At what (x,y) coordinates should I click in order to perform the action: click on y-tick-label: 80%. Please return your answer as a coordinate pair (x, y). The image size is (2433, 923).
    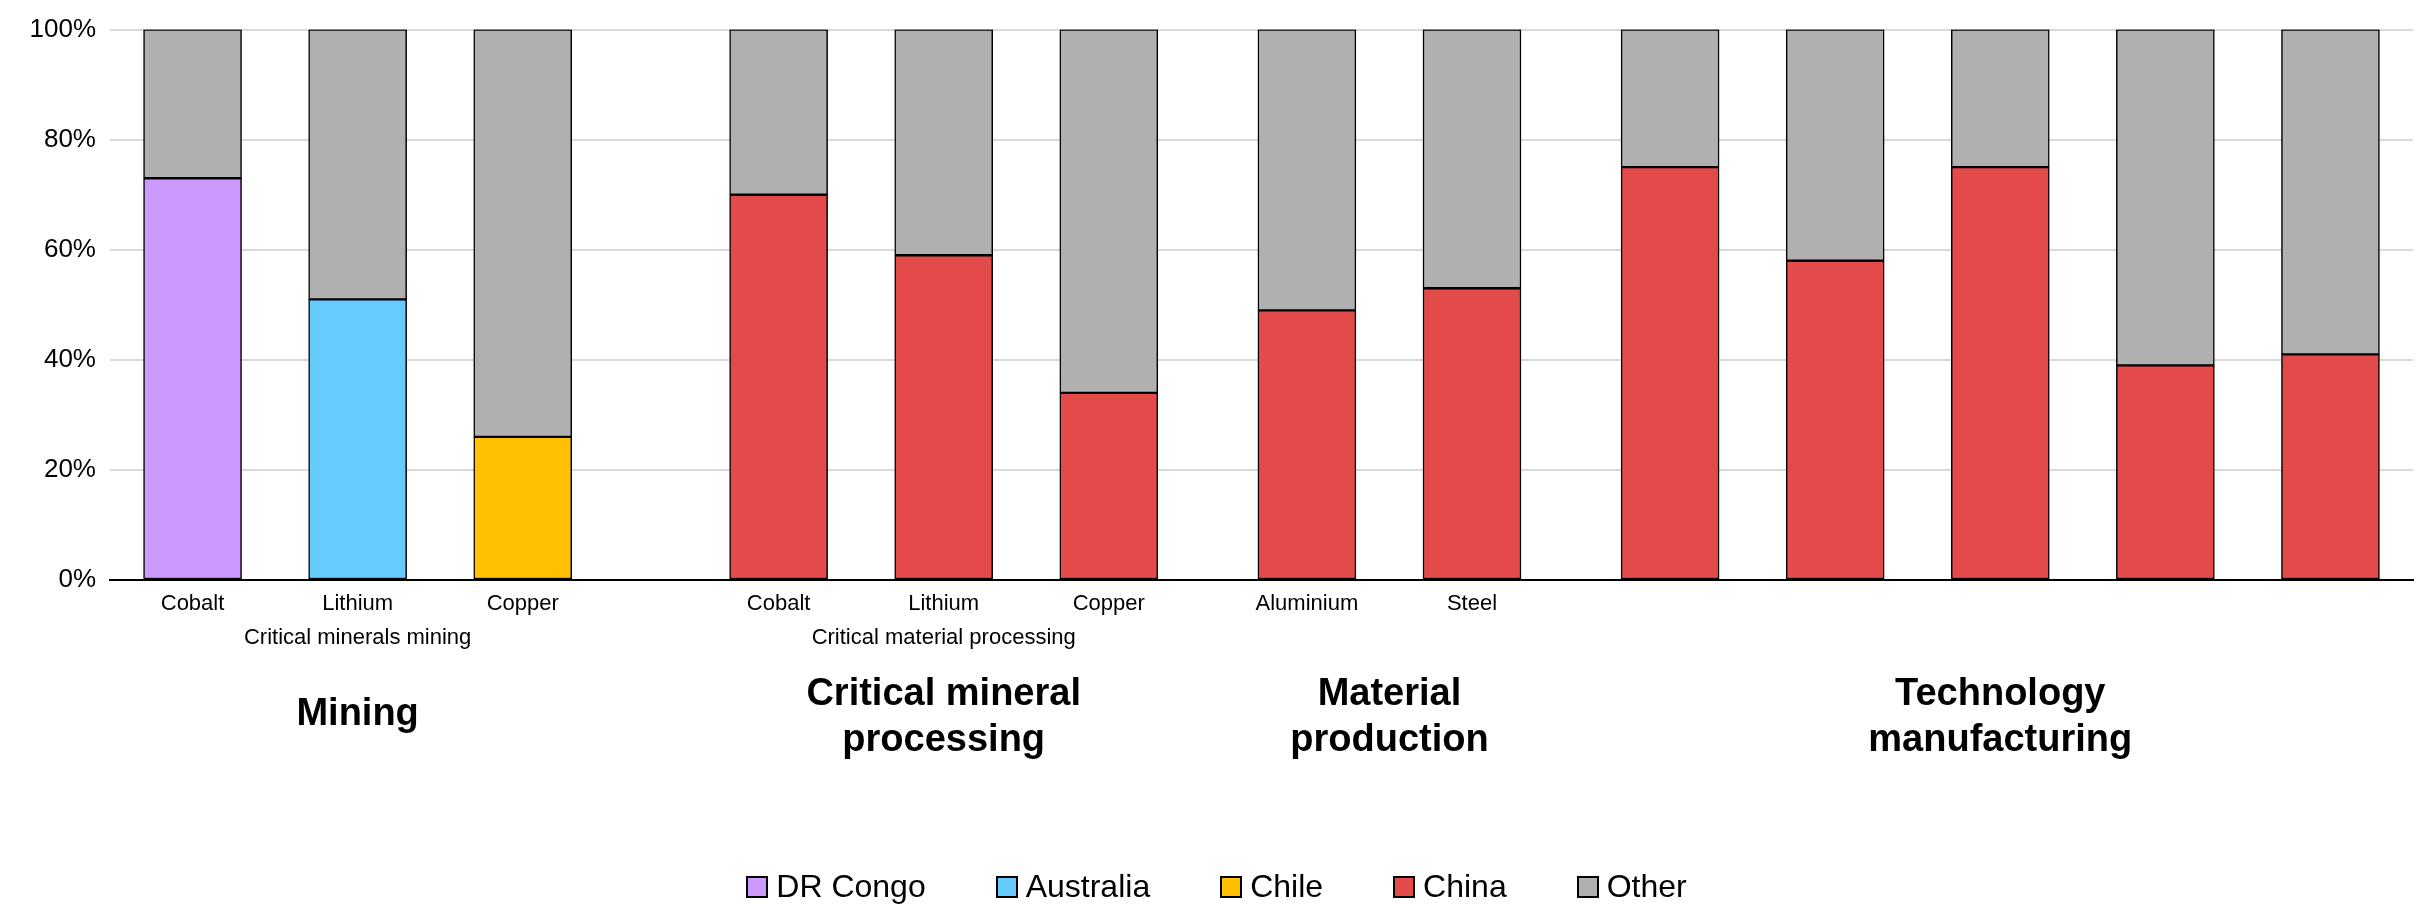
    Looking at the image, I should click on (69, 137).